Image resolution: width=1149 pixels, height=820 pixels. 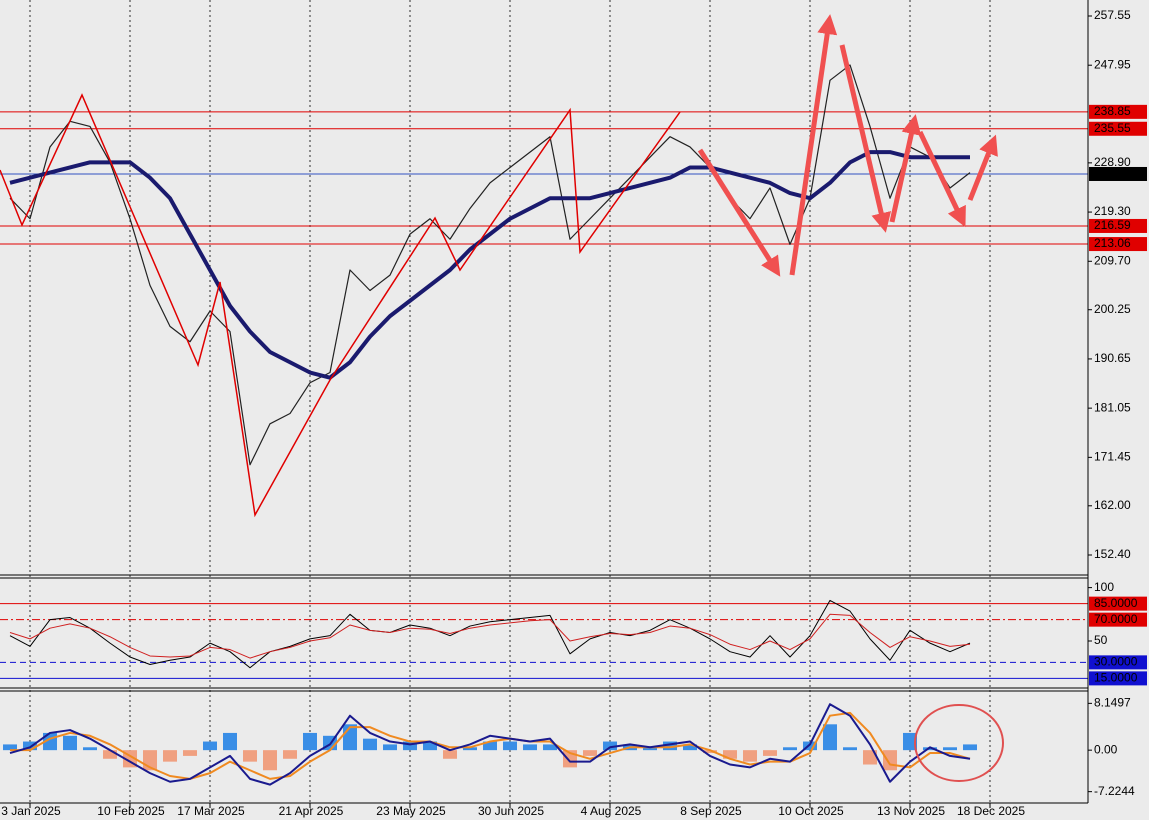 I want to click on y-tick-label: 181.05, so click(x=1112, y=407).